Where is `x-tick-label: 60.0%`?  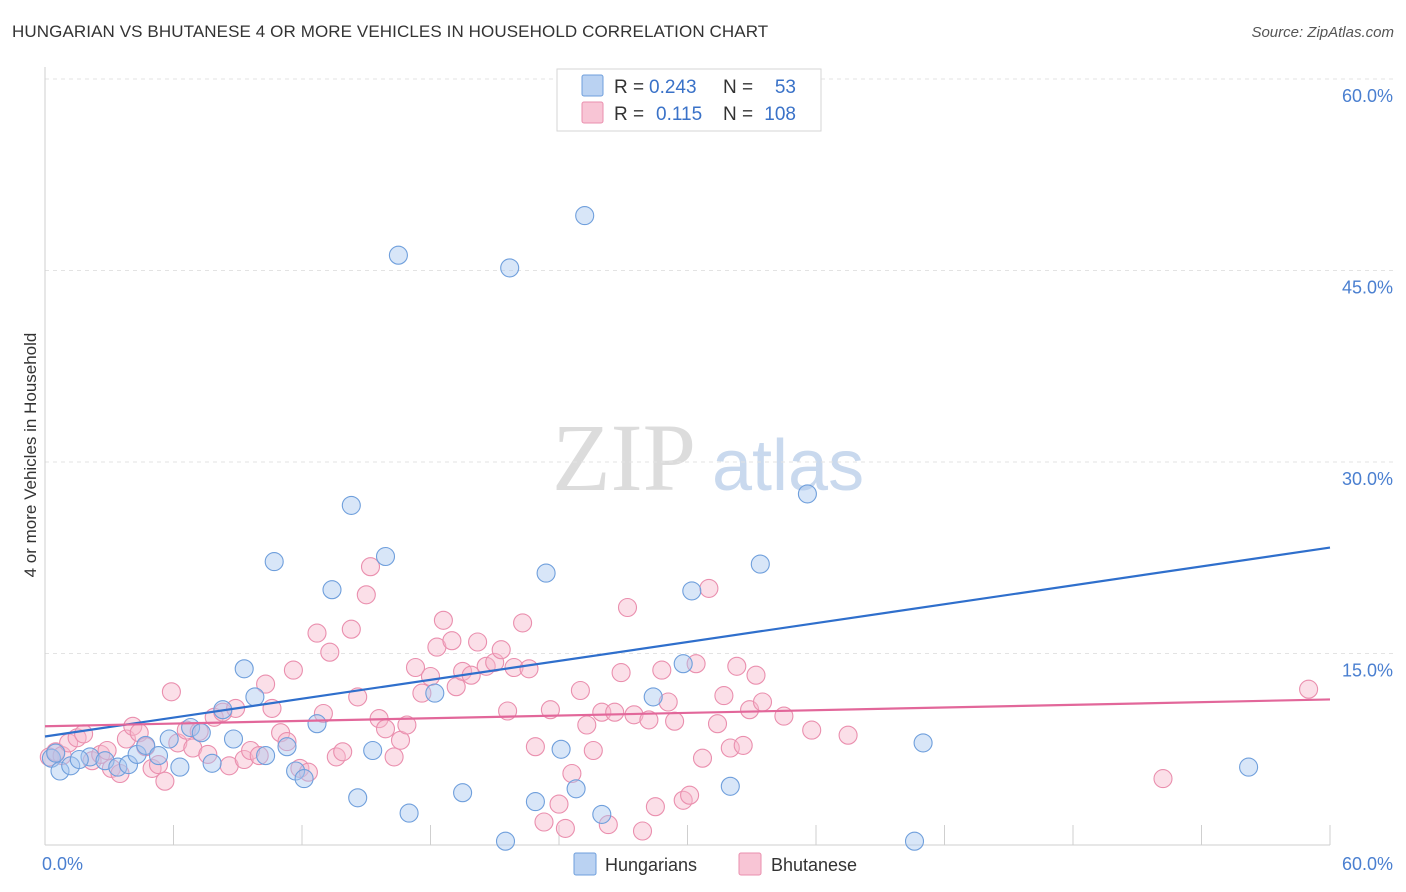 x-tick-label: 60.0% is located at coordinates (1367, 864).